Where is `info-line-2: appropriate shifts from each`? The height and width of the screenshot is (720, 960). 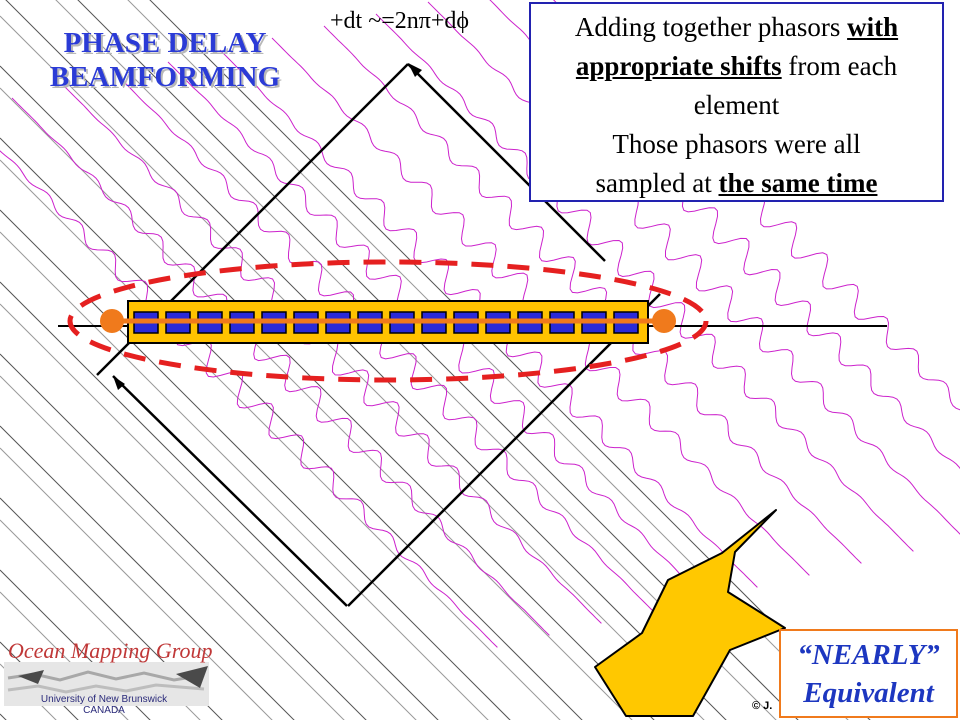 info-line-2: appropriate shifts from each is located at coordinates (736, 66).